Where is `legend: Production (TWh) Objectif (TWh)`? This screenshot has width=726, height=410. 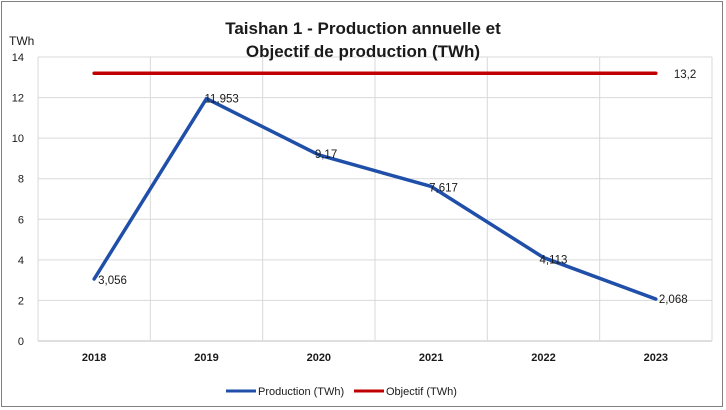
legend: Production (TWh) Objectif (TWh) is located at coordinates (341, 392).